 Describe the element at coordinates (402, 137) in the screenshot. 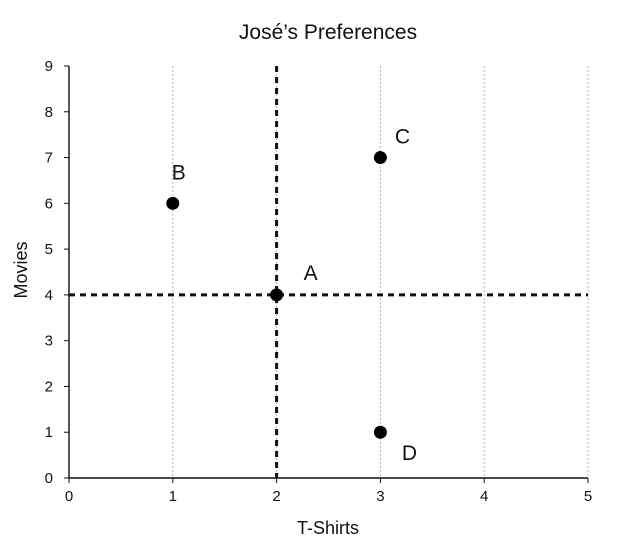

I see `point-label-c: C` at that location.